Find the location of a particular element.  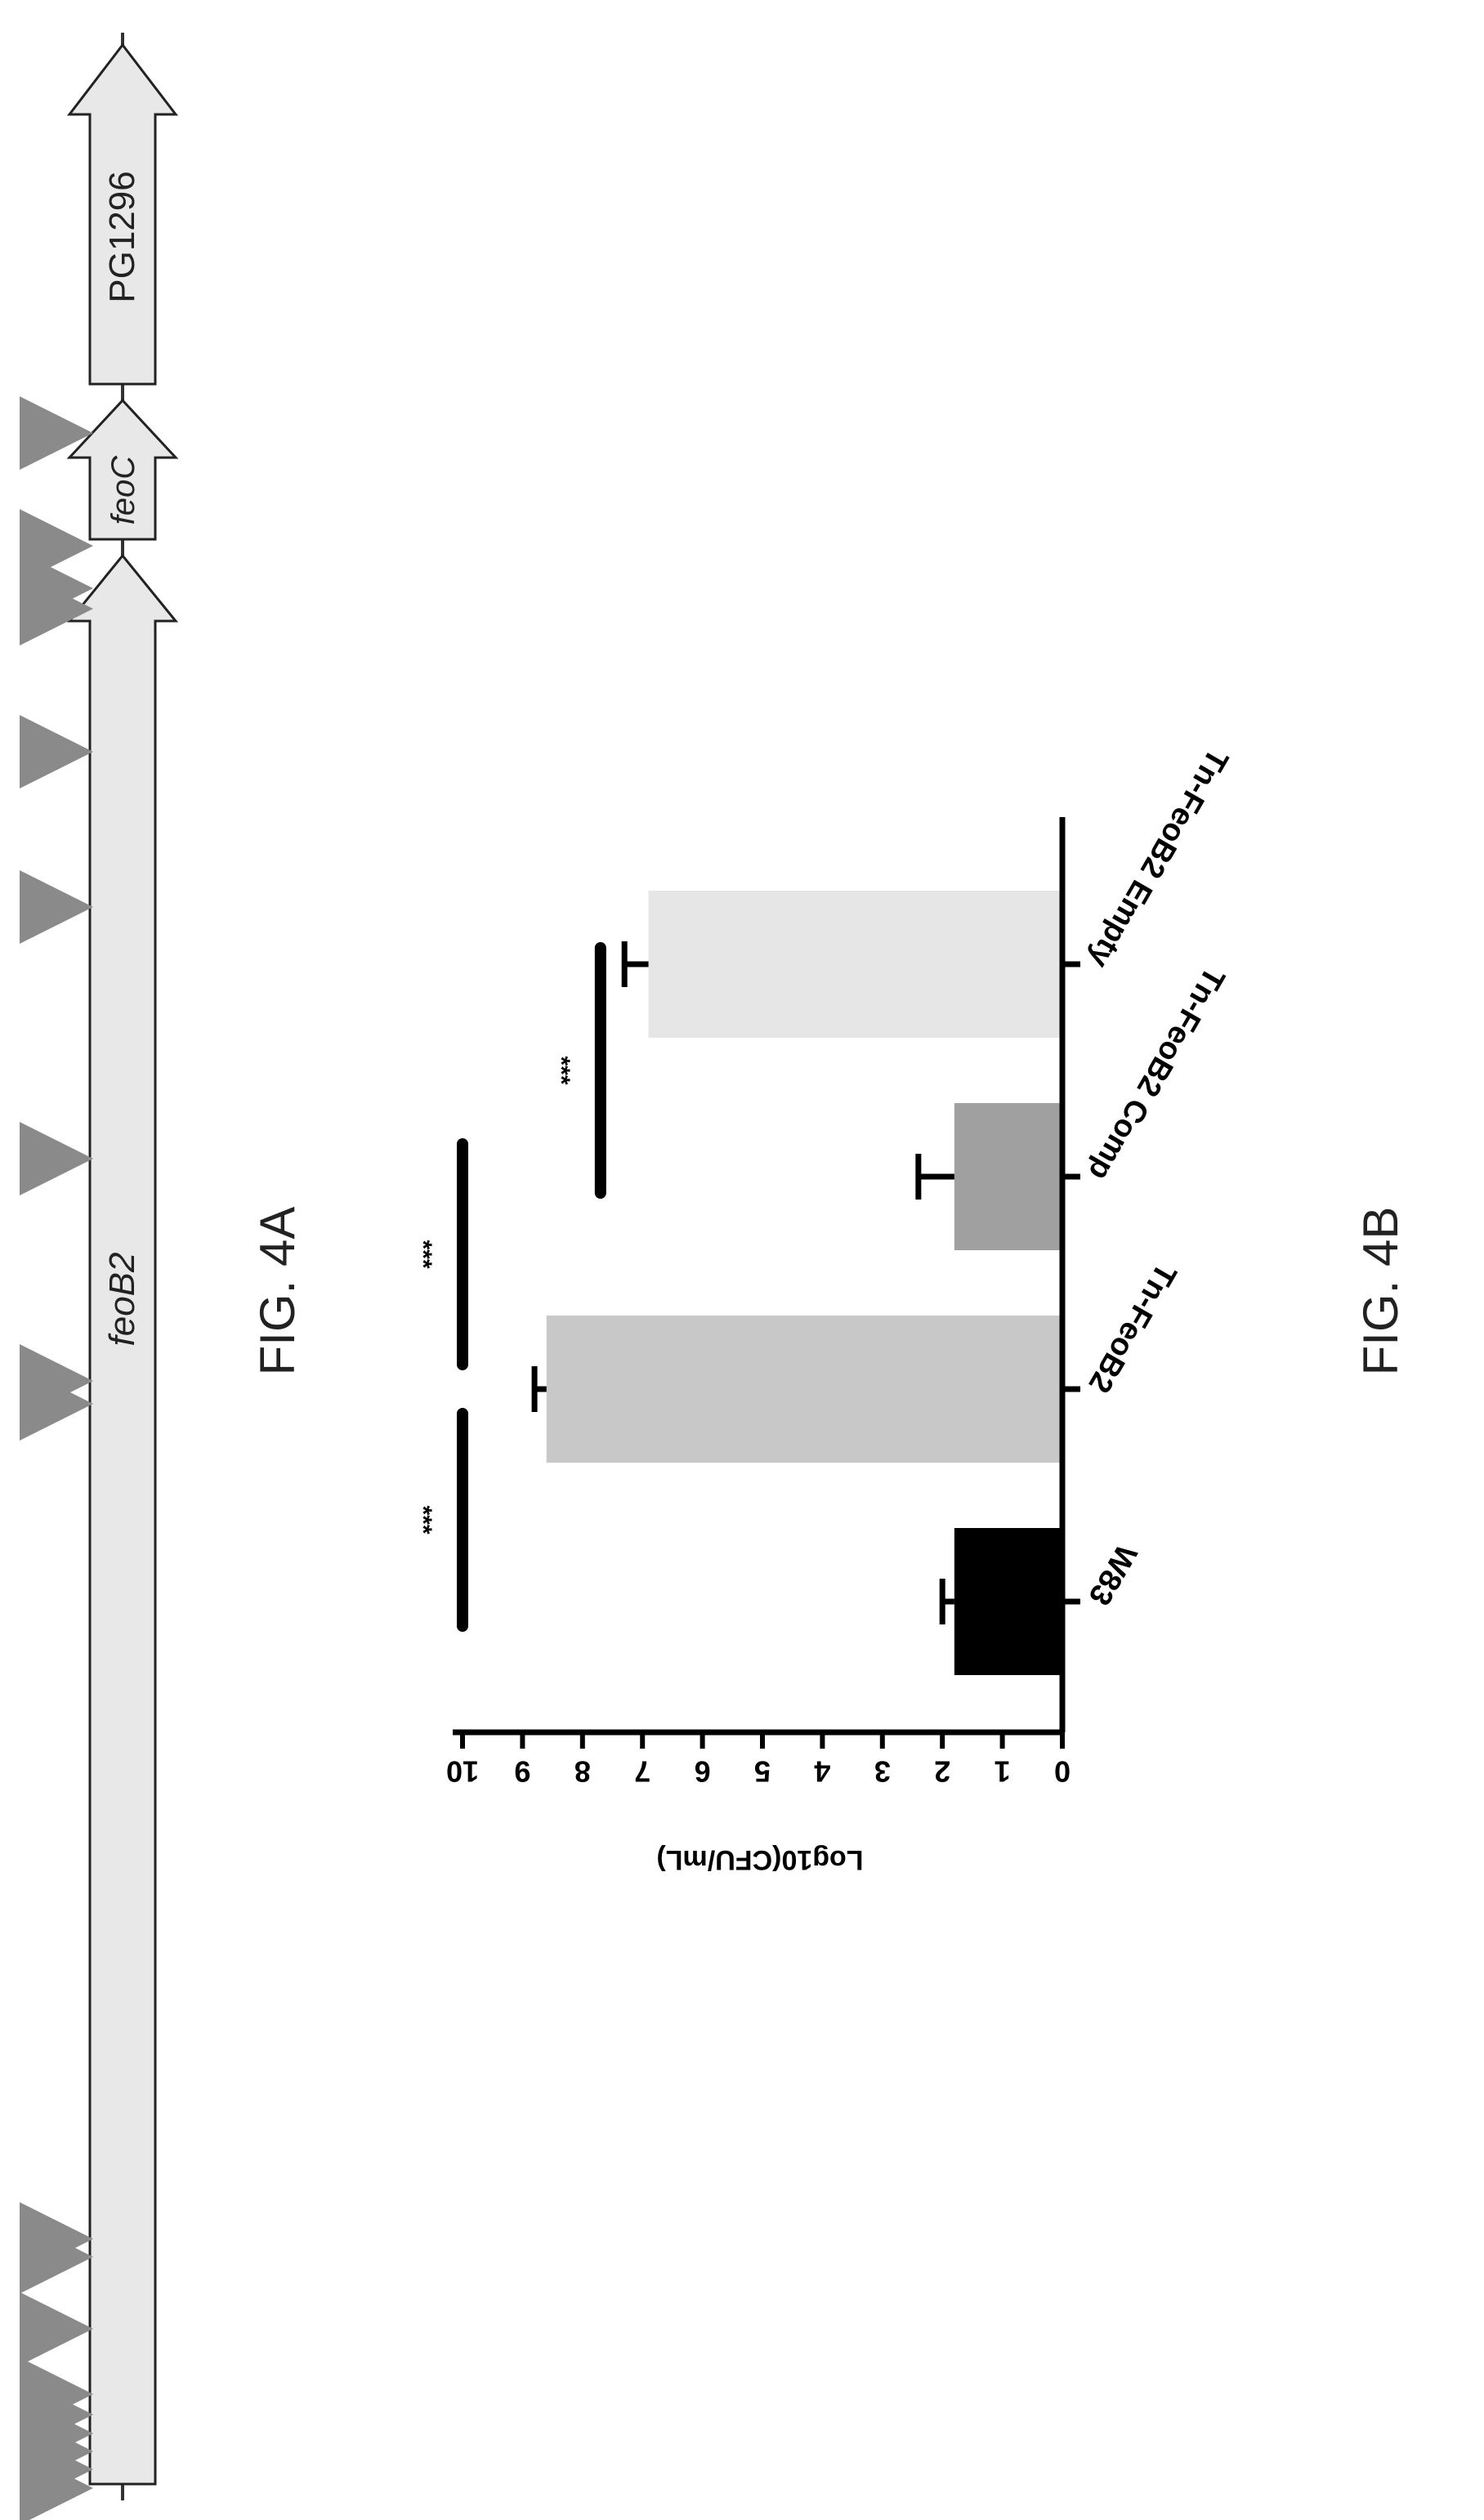

y-tick-label-0: 0 is located at coordinates (1062, 1771).